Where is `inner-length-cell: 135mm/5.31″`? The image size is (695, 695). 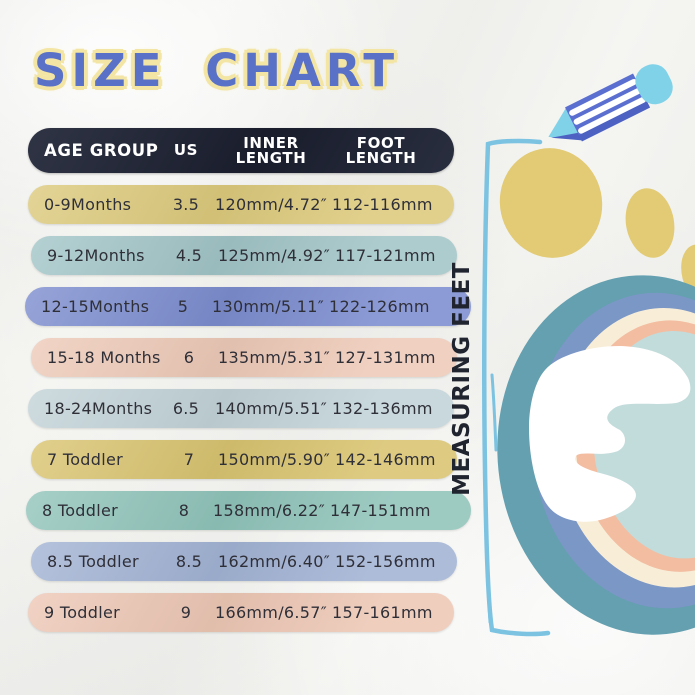
inner-length-cell: 135mm/5.31″ is located at coordinates (273, 357).